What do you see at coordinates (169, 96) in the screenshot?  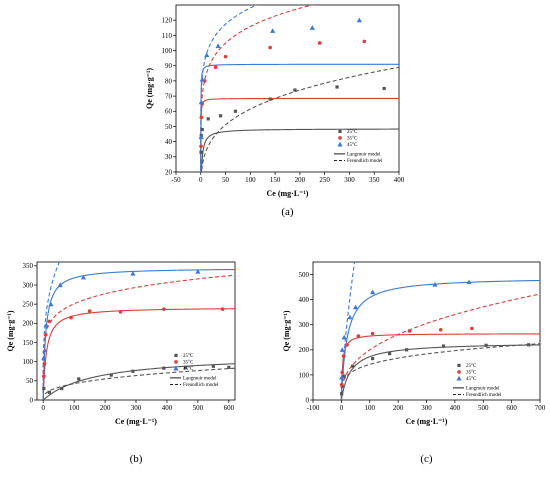 I see `y-tick-label: 70` at bounding box center [169, 96].